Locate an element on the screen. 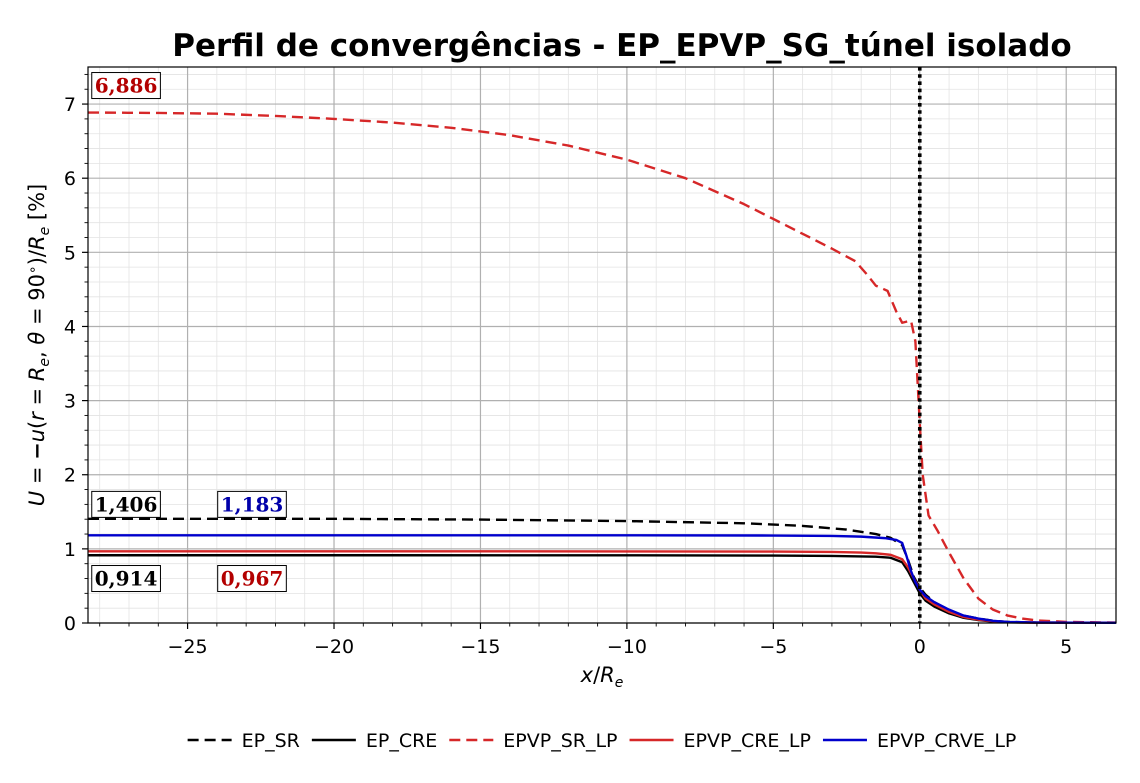 This screenshot has height=783, width=1140. annotation-text: 6,886 is located at coordinates (126, 86).